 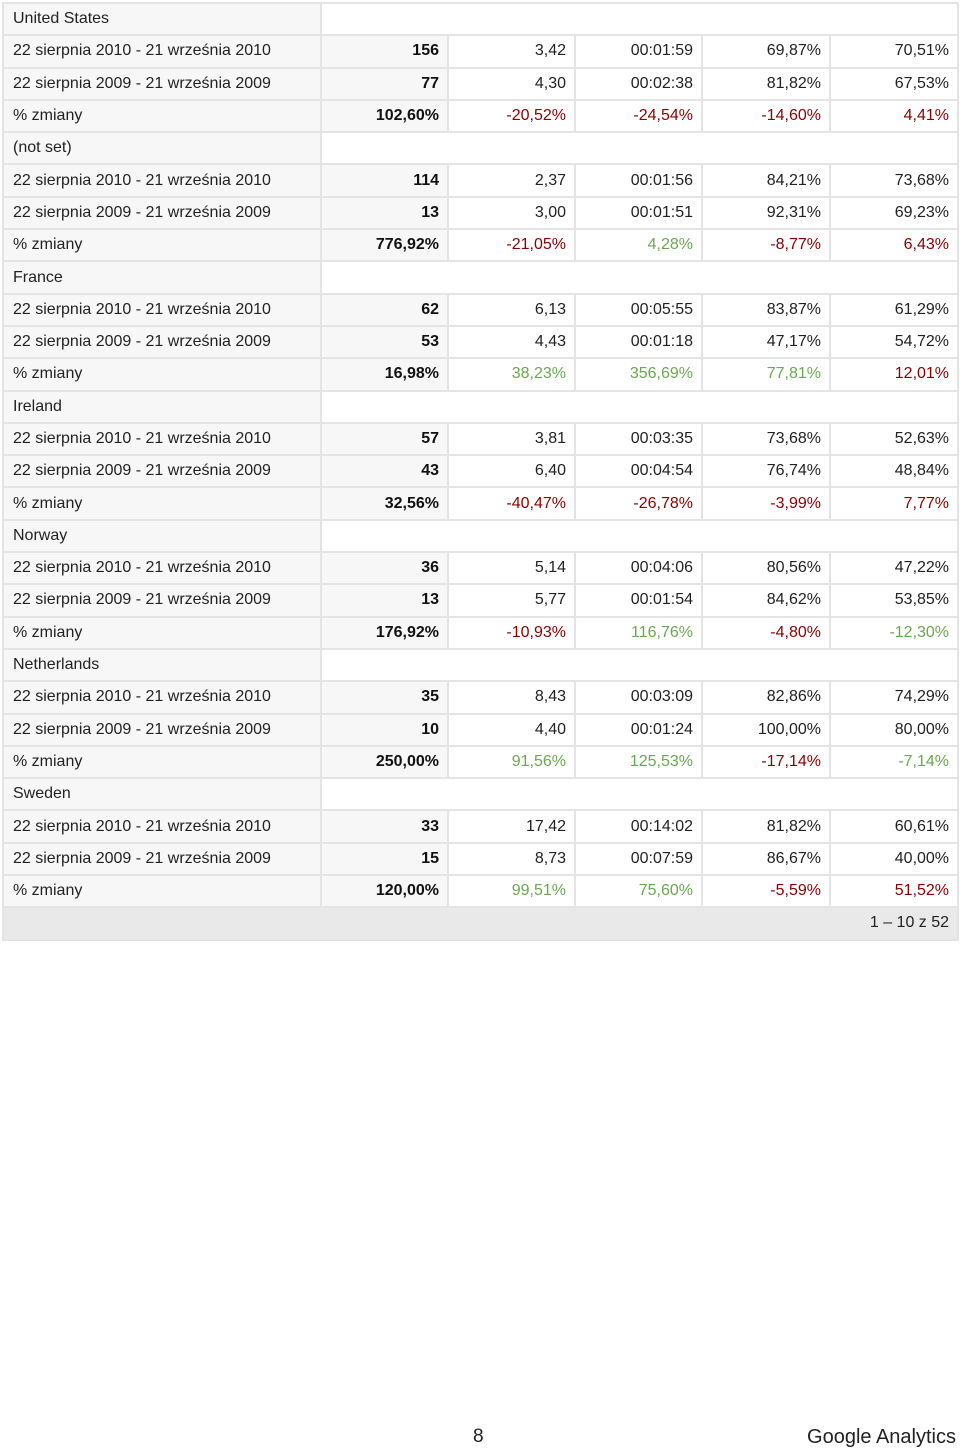 I want to click on metric-cell: 77,81%, so click(x=766, y=374).